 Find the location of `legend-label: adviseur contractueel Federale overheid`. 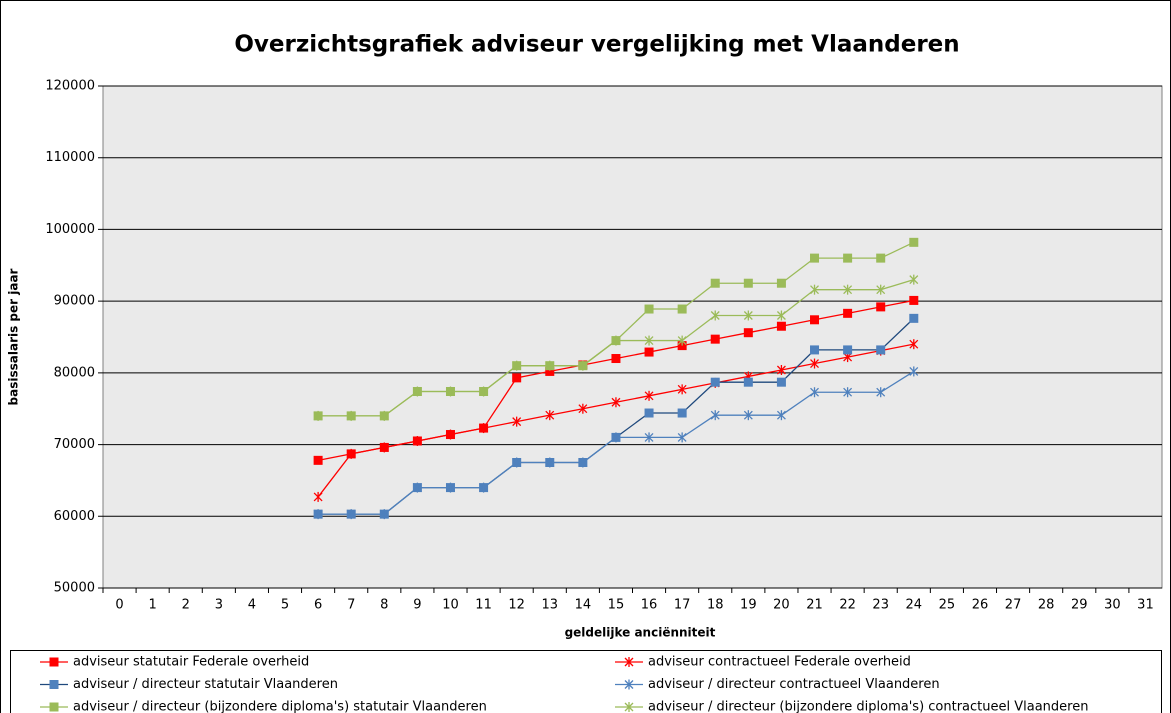

legend-label: adviseur contractueel Federale overheid is located at coordinates (779, 662).